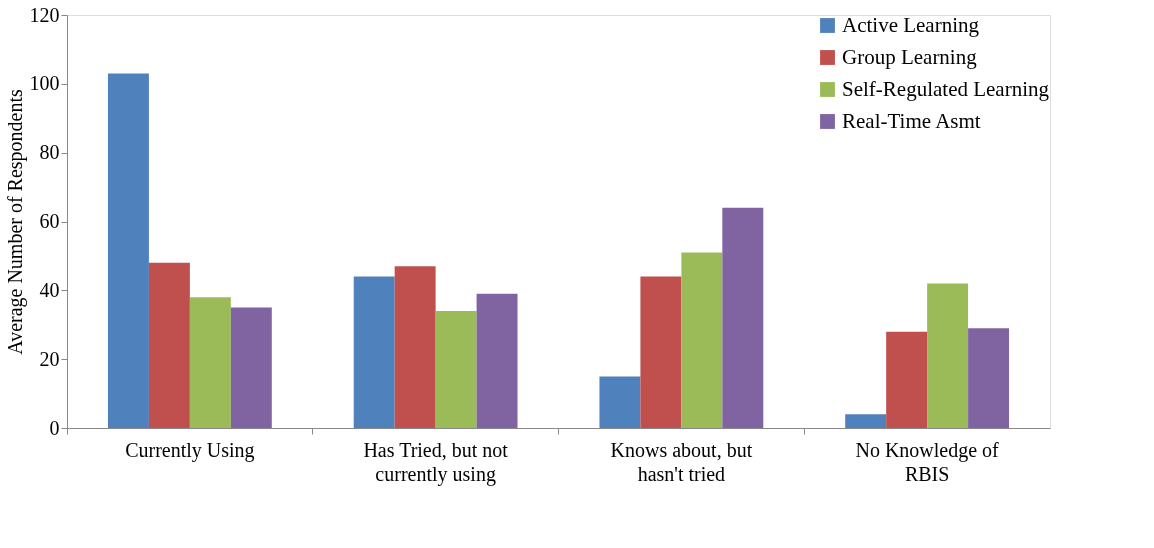 Image resolution: width=1154 pixels, height=548 pixels. Describe the element at coordinates (681, 461) in the screenshot. I see `x-tick-label: Knows about, but hasn't tried` at that location.